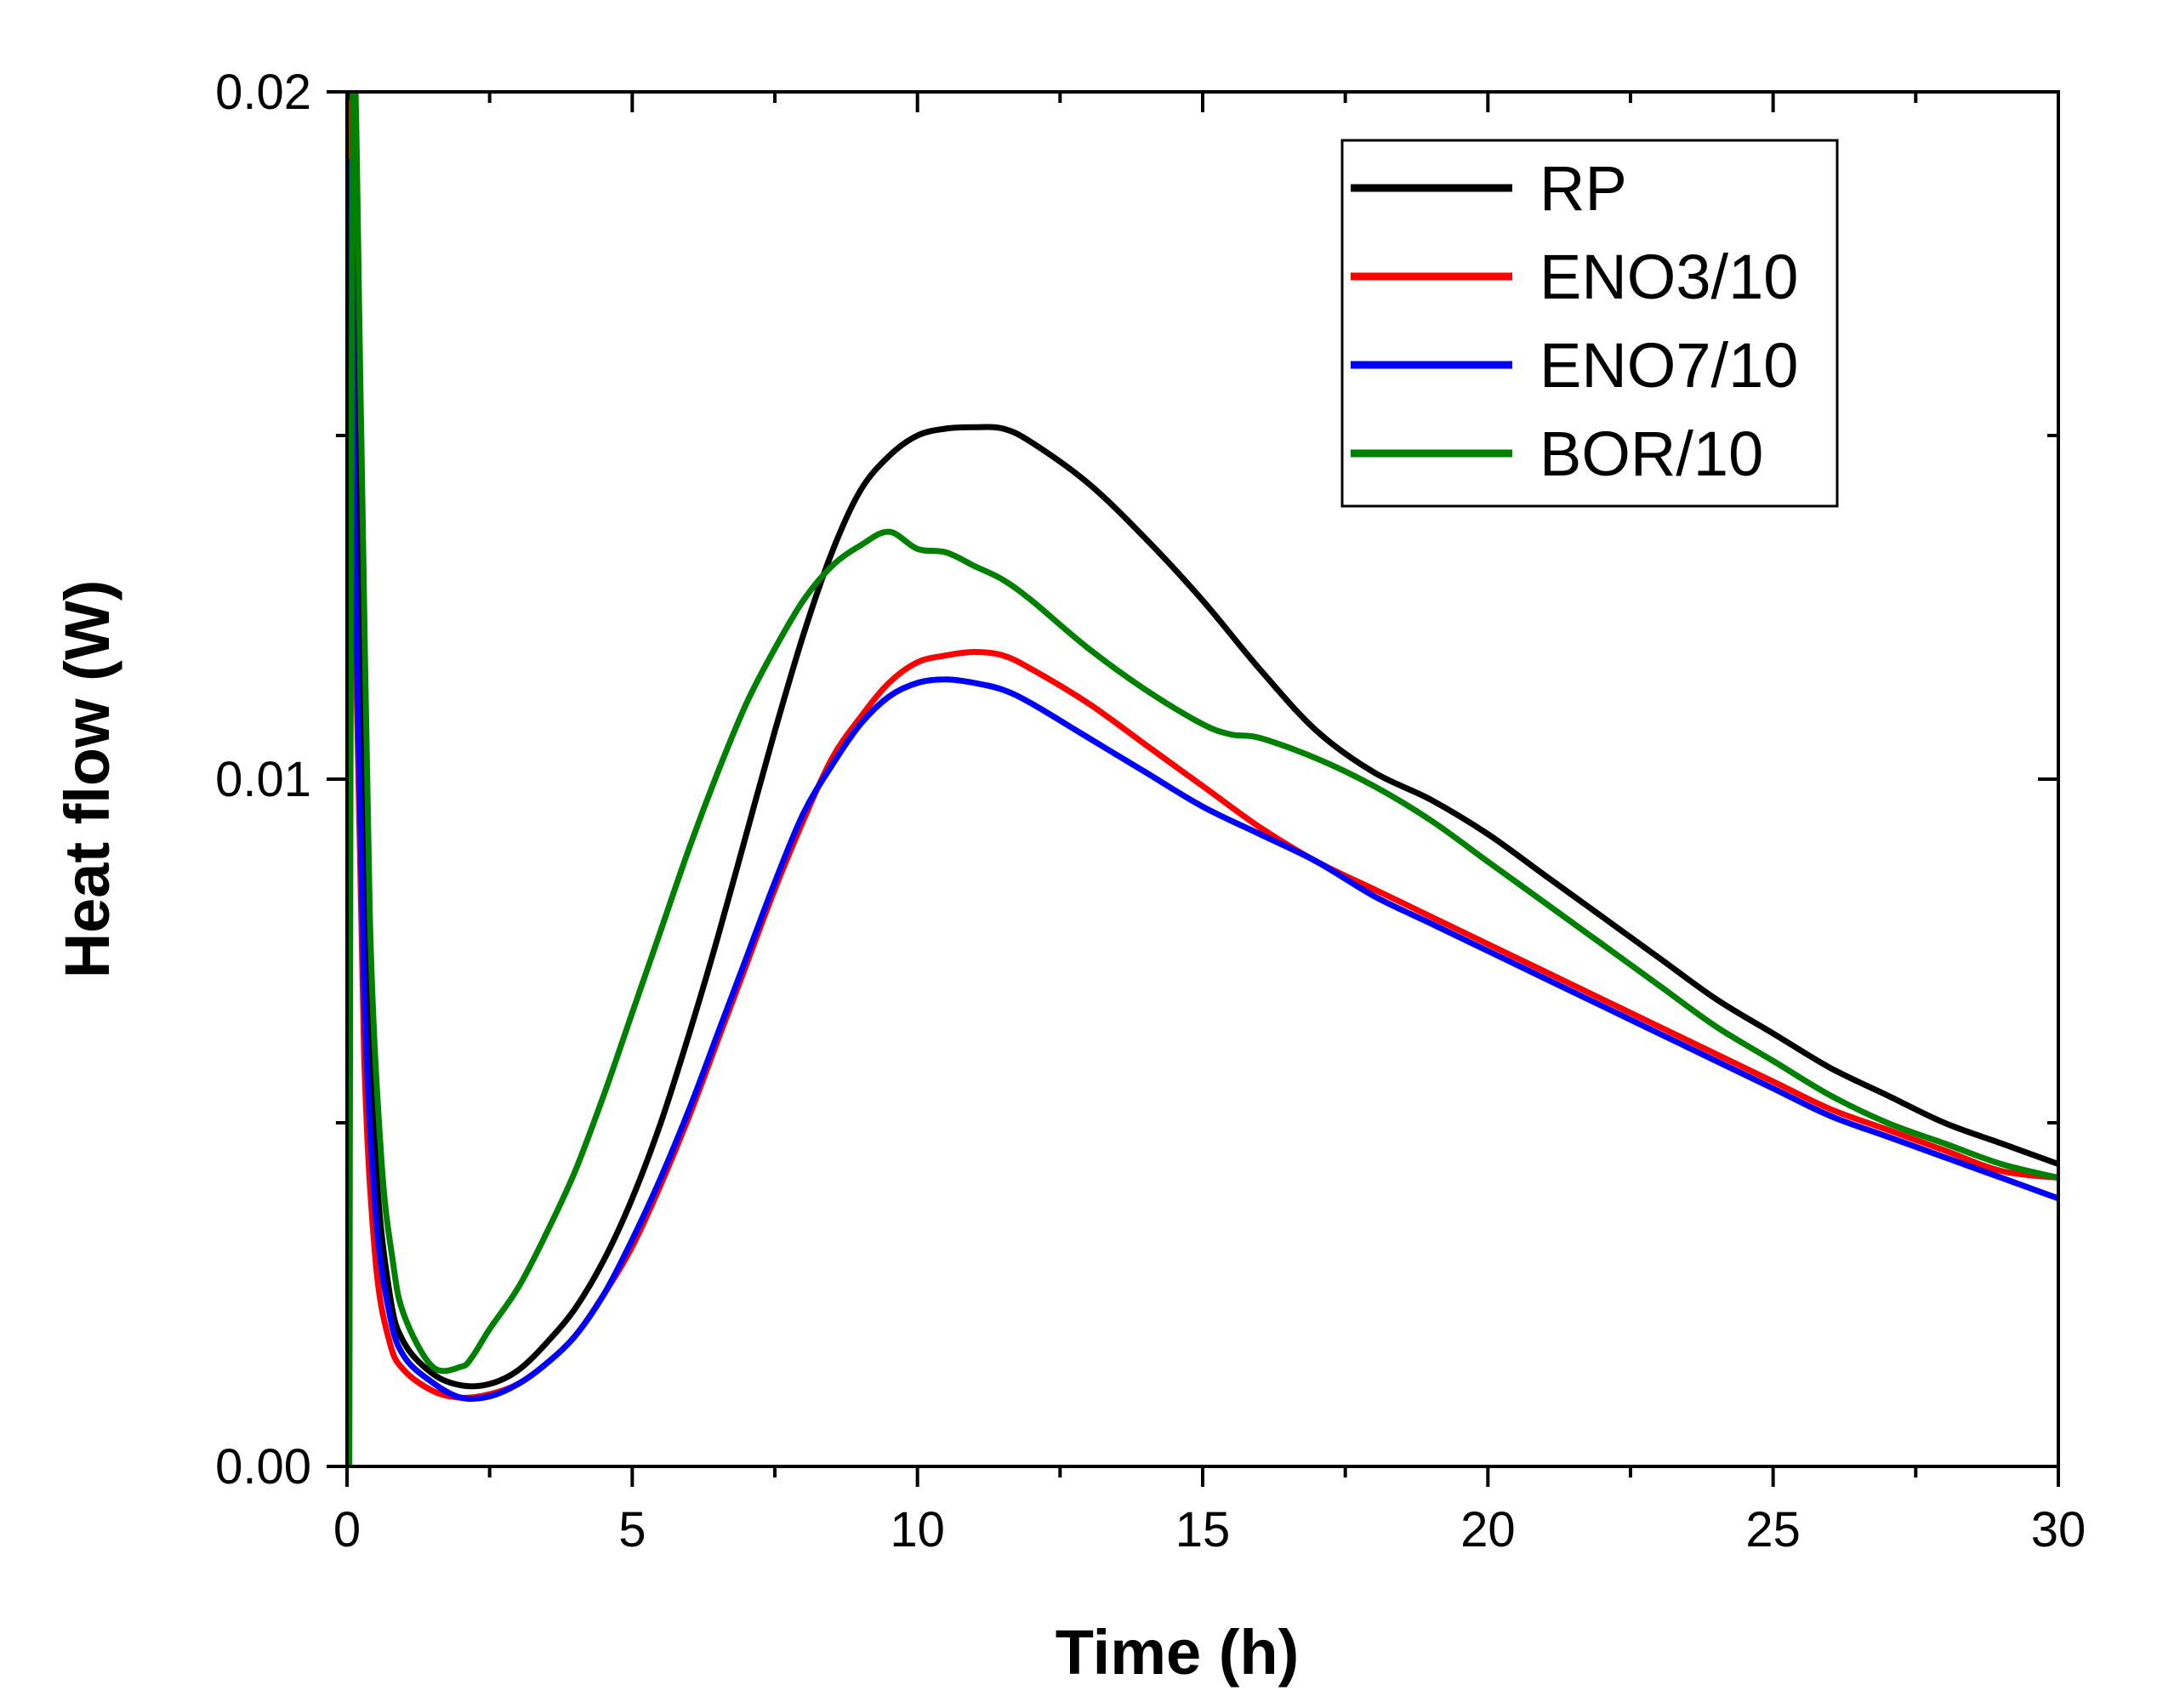 This screenshot has width=2157, height=1708. Describe the element at coordinates (263, 779) in the screenshot. I see `y-tick-label: 0.01` at that location.